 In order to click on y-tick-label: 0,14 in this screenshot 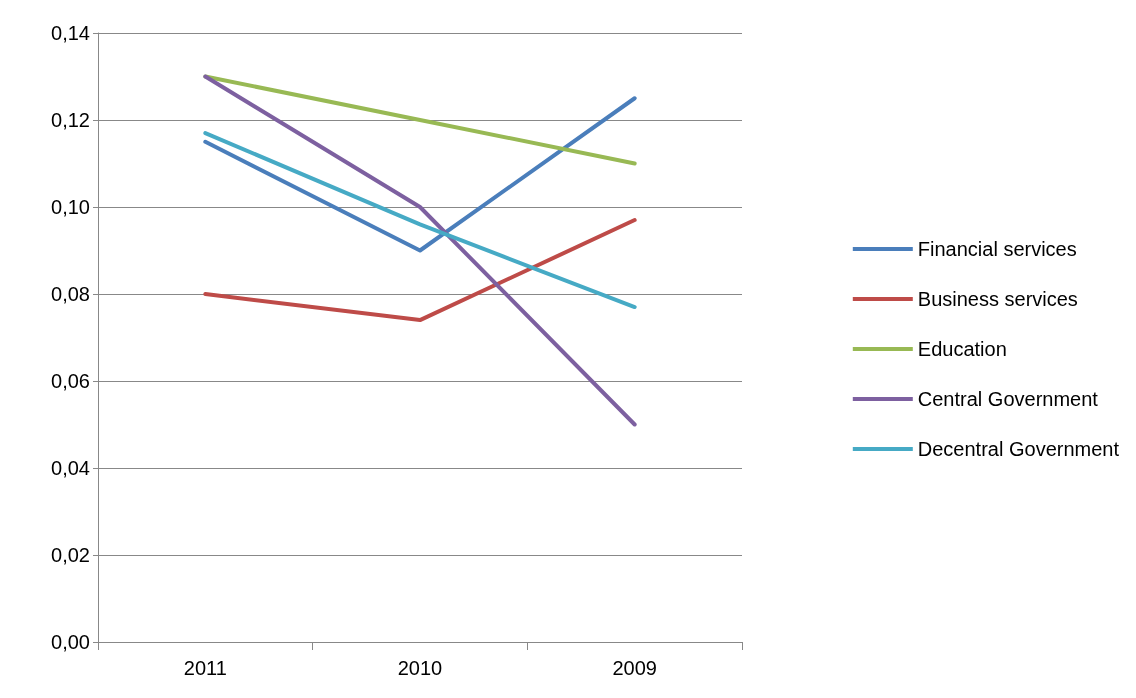, I will do `click(70, 33)`.